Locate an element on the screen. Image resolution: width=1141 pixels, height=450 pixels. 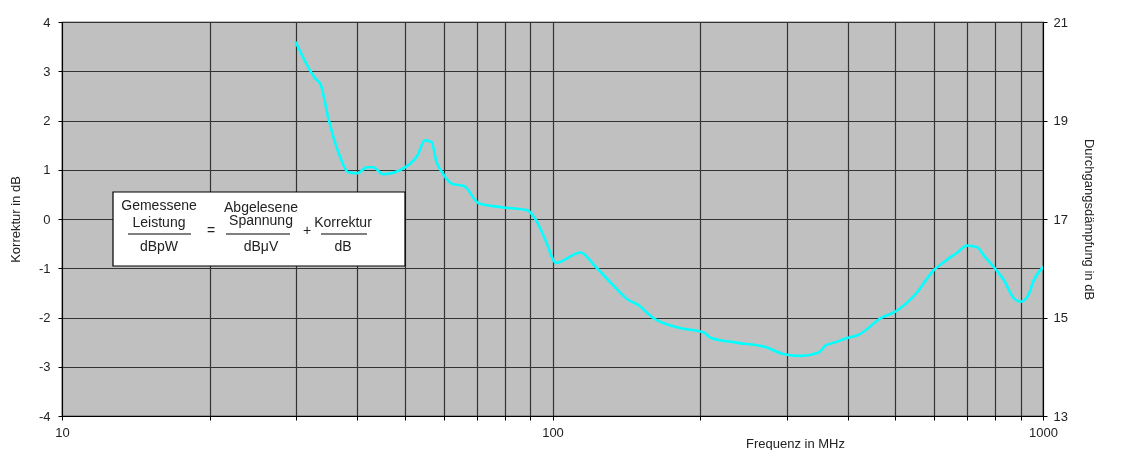
annotation: Abgelesene is located at coordinates (261, 207).